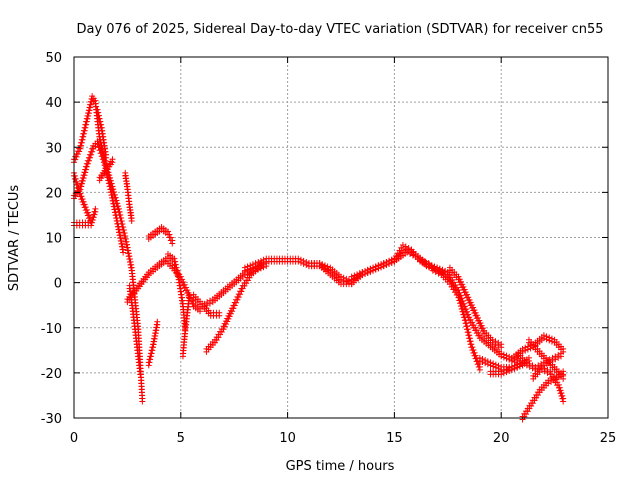  I want to click on x-tick-label: 0, so click(74, 438).